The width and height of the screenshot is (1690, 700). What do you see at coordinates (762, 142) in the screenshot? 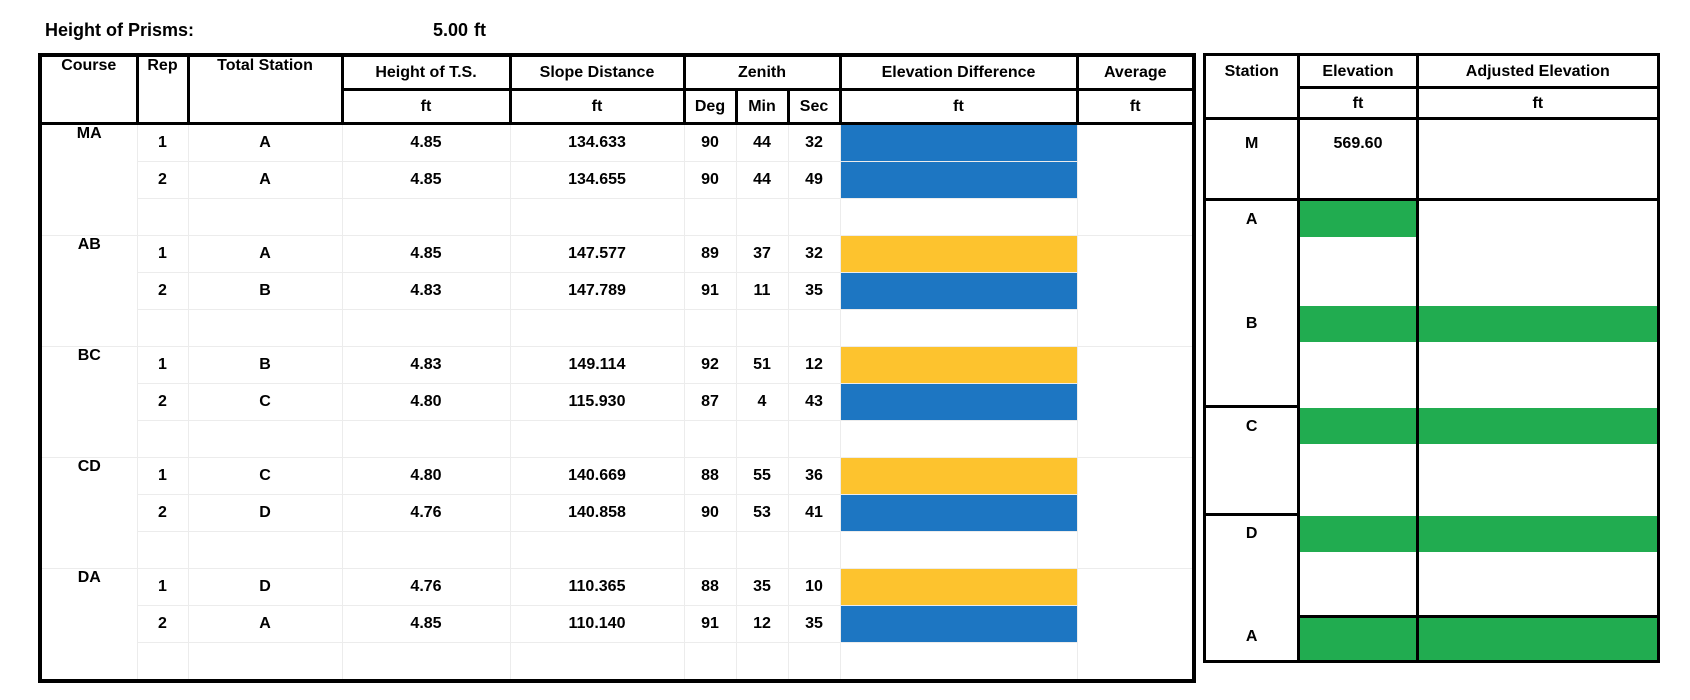
I see `cell-zenith-min: 44` at bounding box center [762, 142].